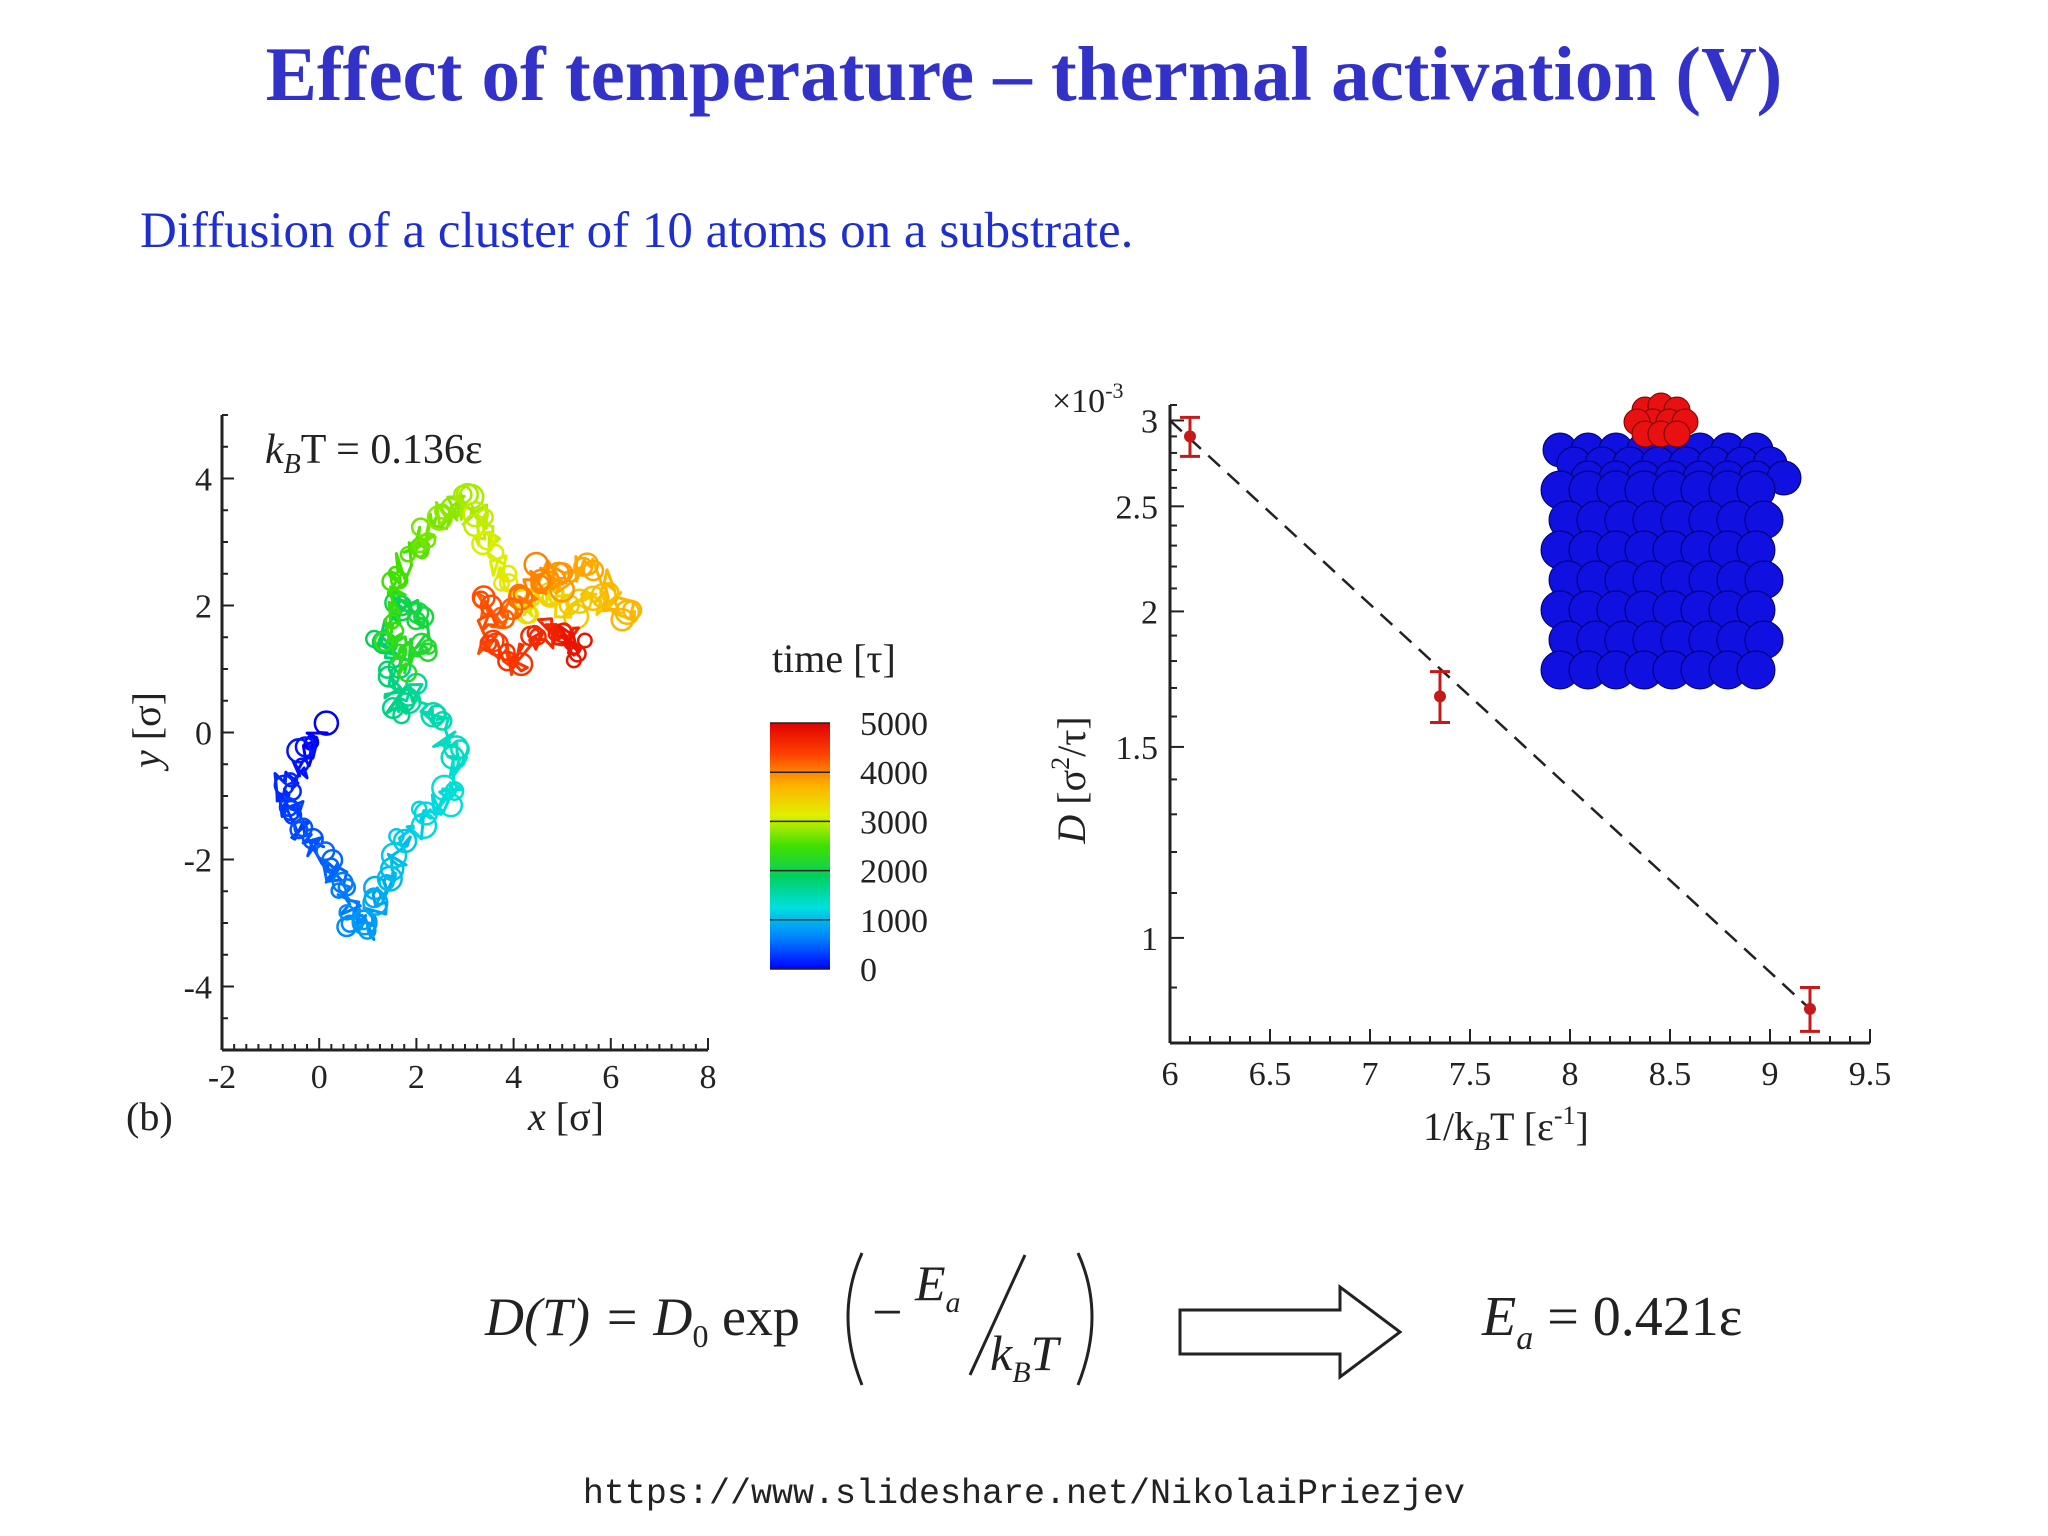  Describe the element at coordinates (1046, 1353) in the screenshot. I see `equation-denominator-tail: T` at that location.